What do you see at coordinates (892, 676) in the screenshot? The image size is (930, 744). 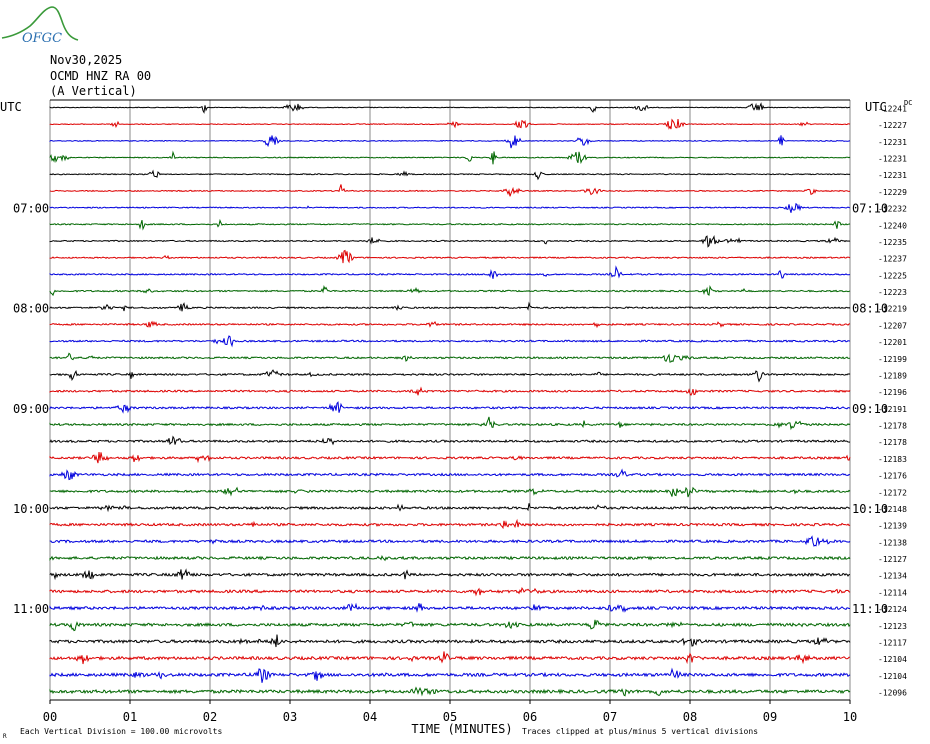 I see `dc-offset-label-34: -12104` at bounding box center [892, 676].